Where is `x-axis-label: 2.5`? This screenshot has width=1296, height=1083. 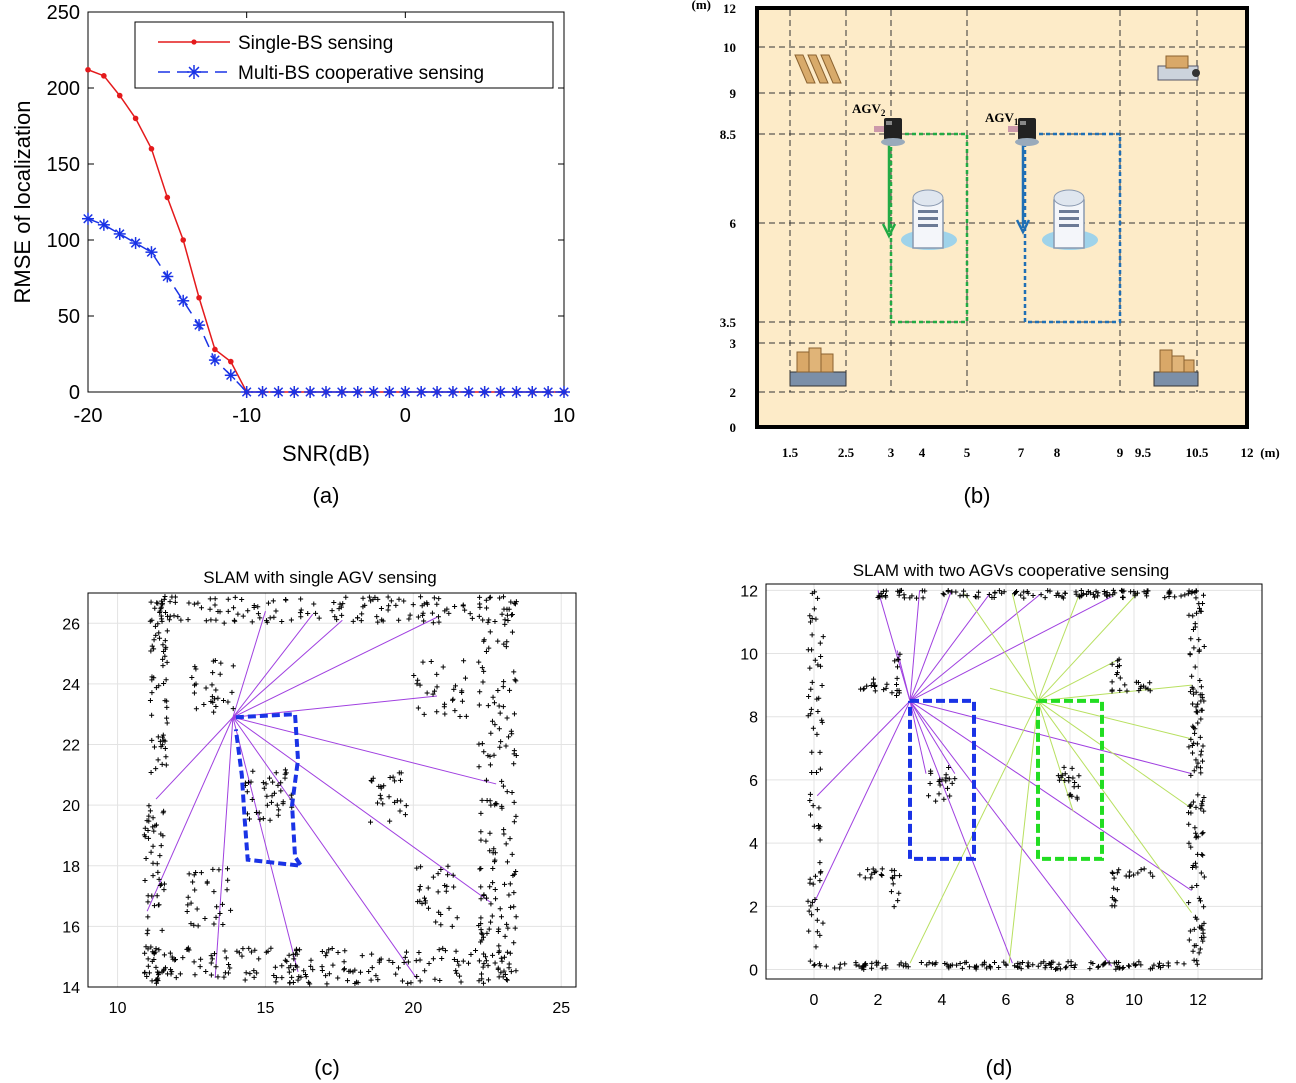 x-axis-label: 2.5 is located at coordinates (846, 452).